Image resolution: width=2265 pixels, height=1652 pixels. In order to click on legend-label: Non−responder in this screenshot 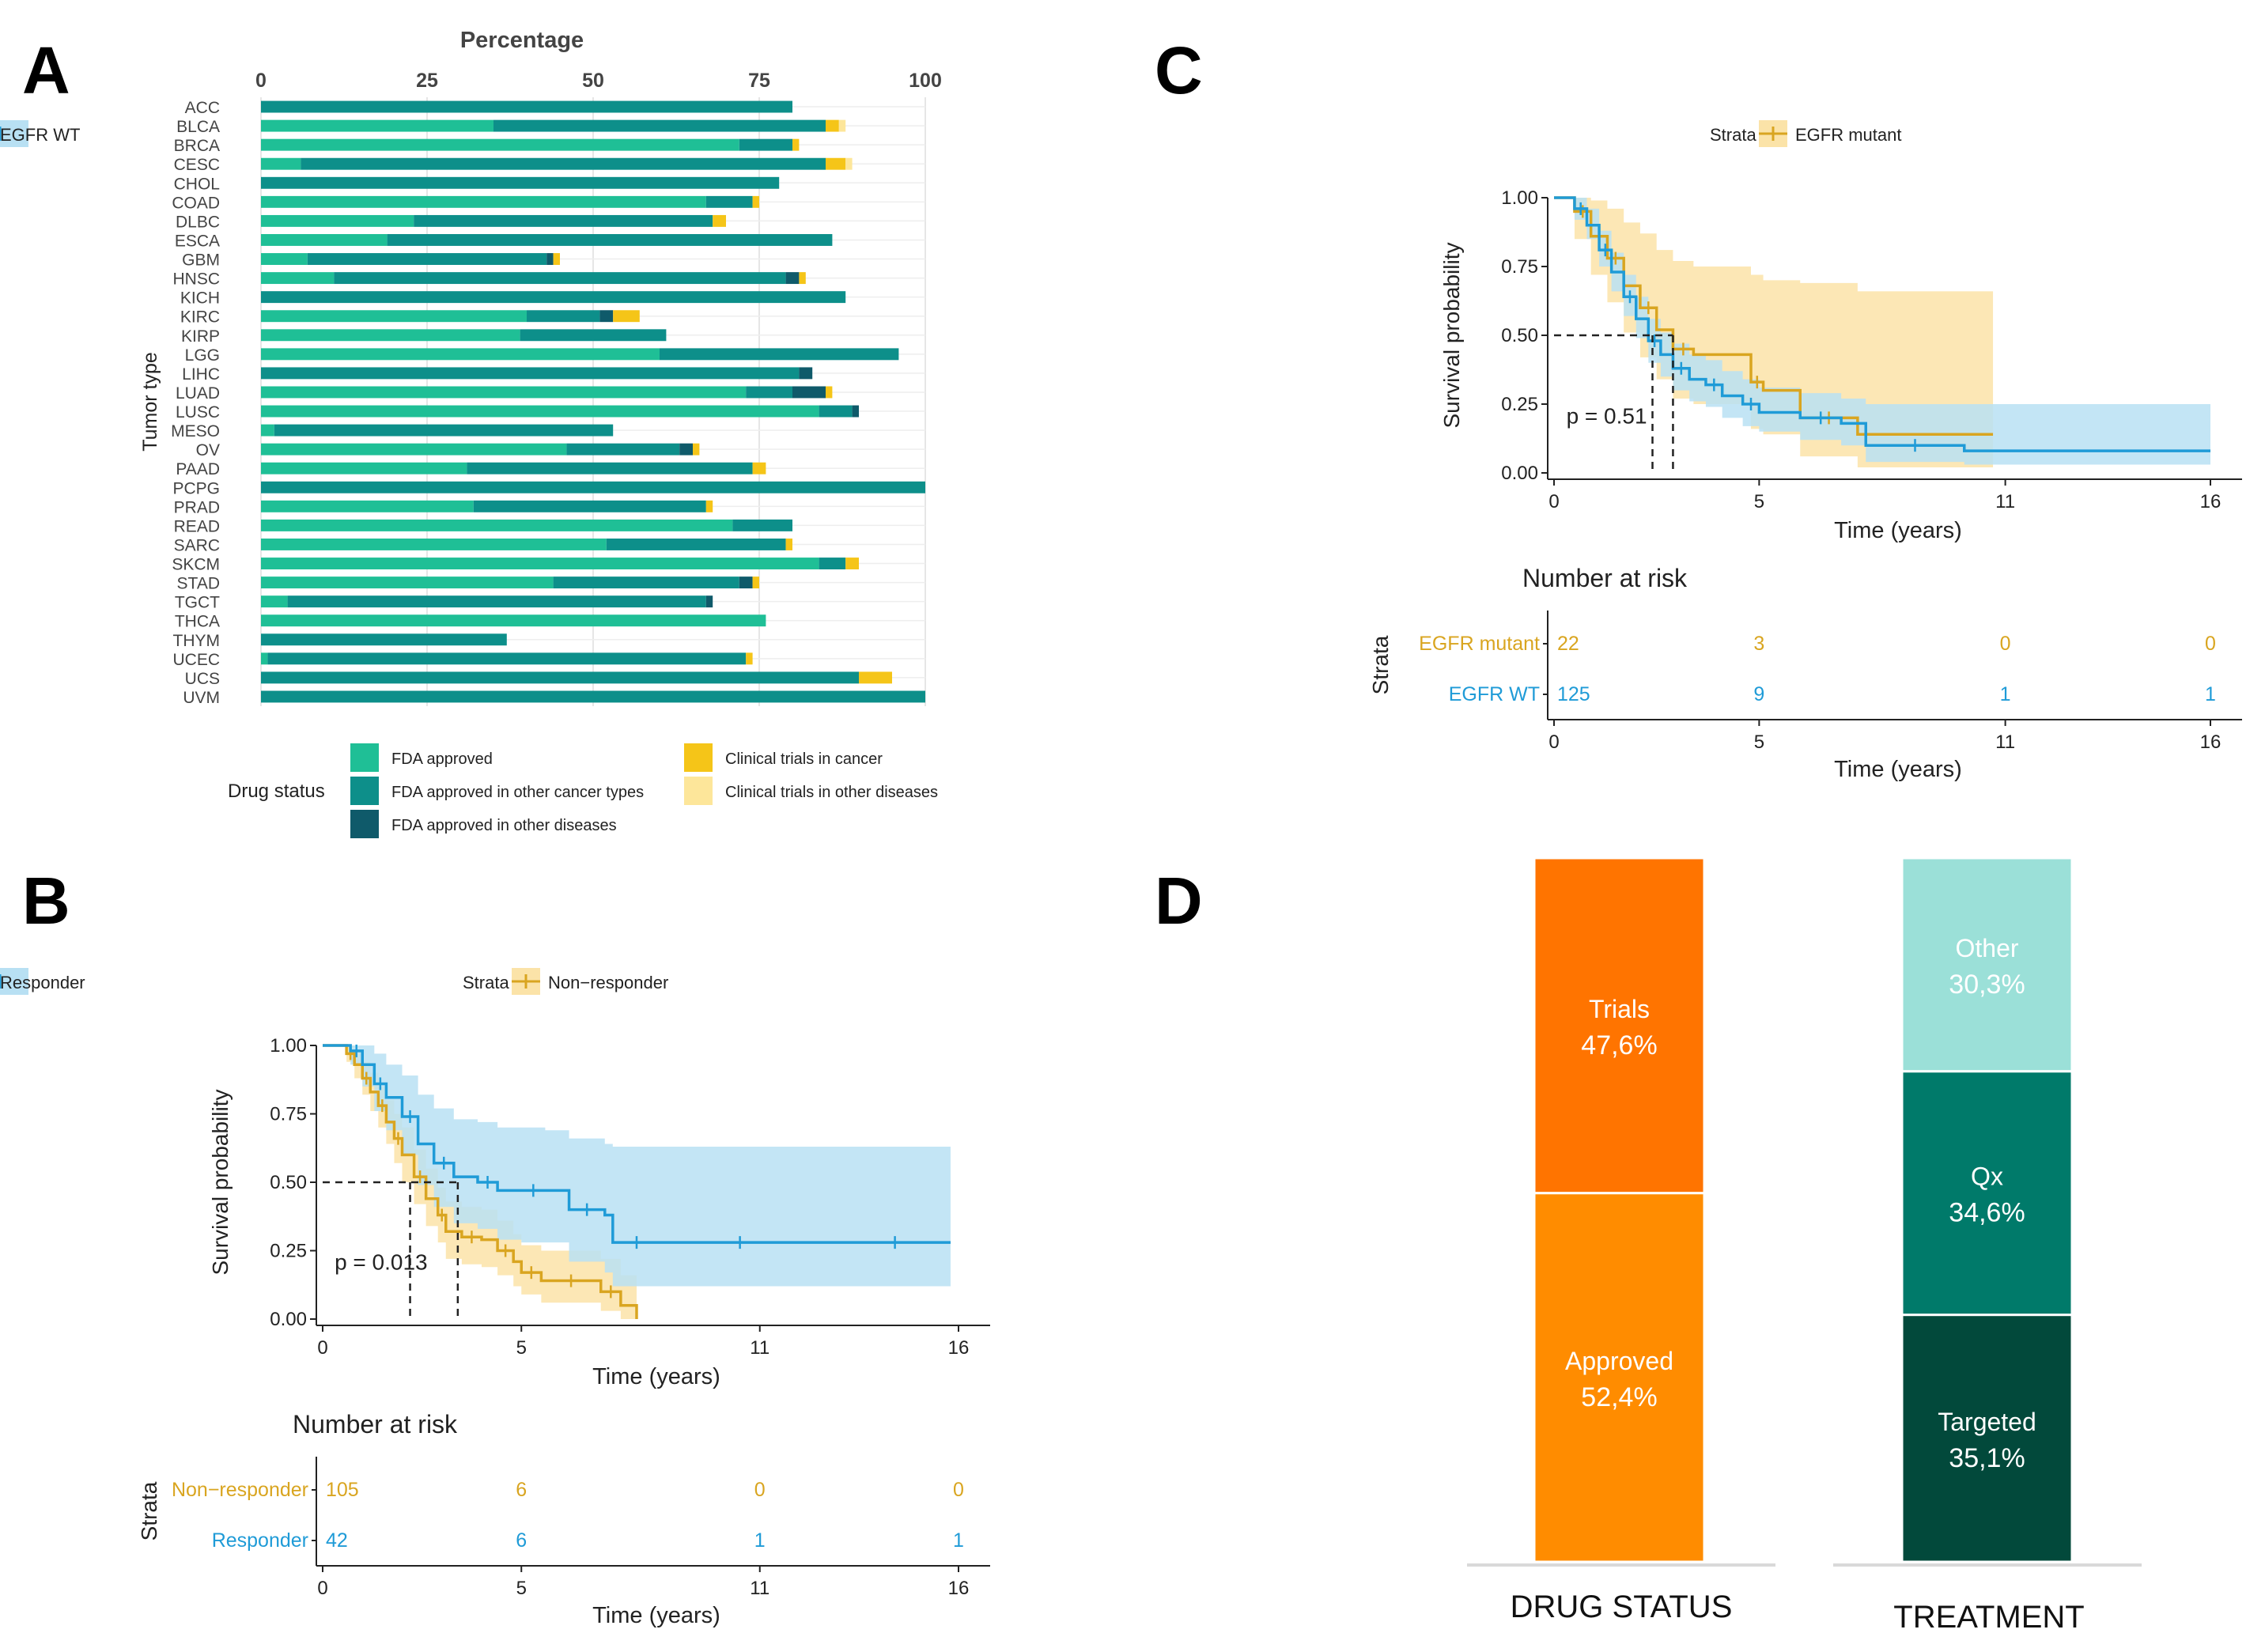, I will do `click(608, 982)`.